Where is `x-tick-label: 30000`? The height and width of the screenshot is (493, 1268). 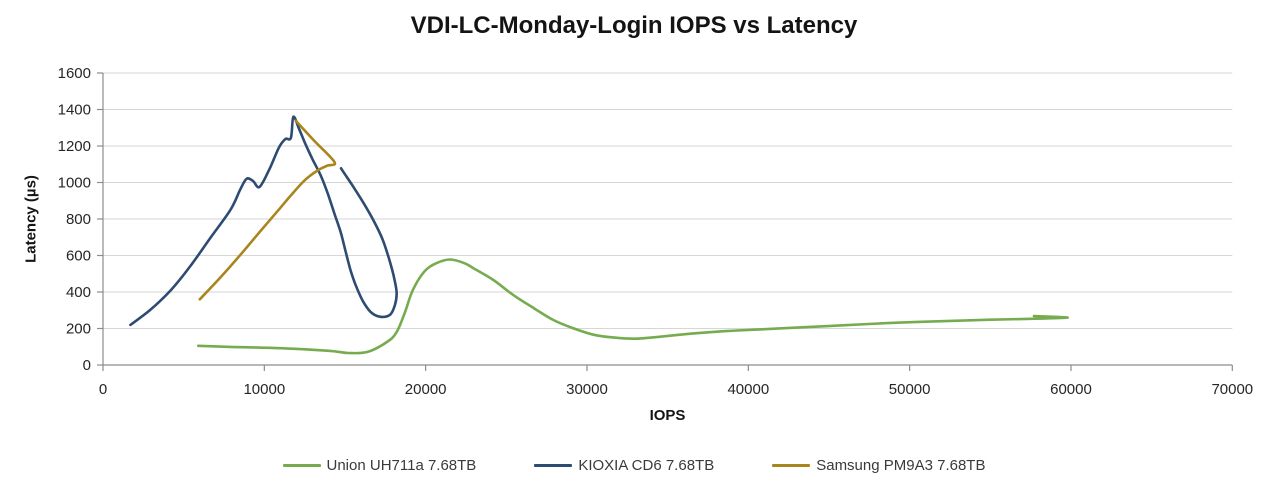 x-tick-label: 30000 is located at coordinates (587, 389).